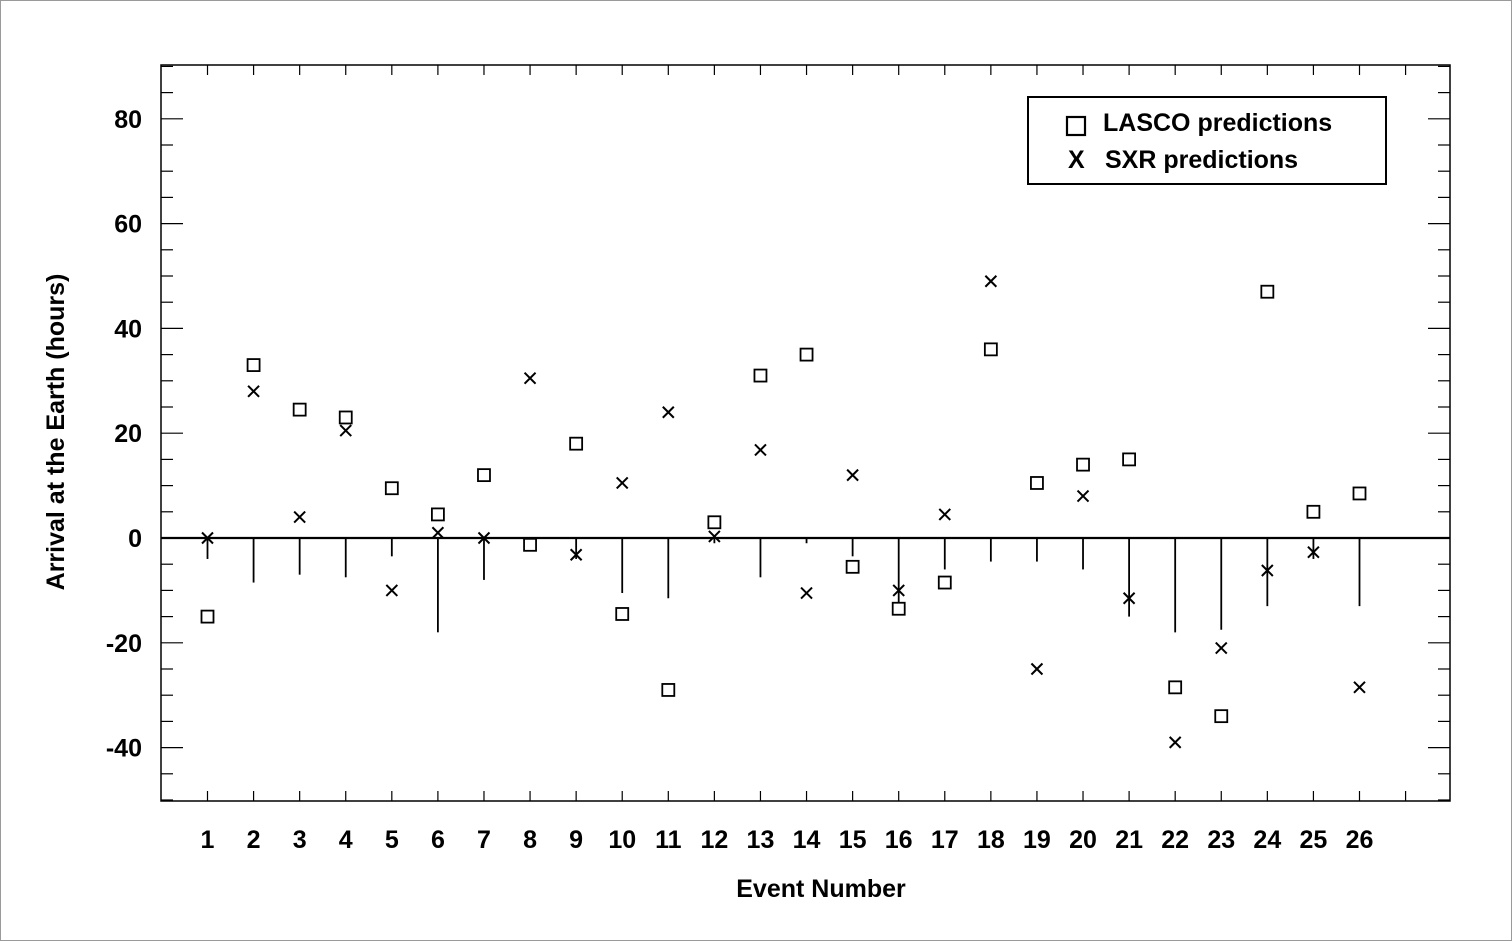  Describe the element at coordinates (208, 840) in the screenshot. I see `x-tick-label: 1` at that location.